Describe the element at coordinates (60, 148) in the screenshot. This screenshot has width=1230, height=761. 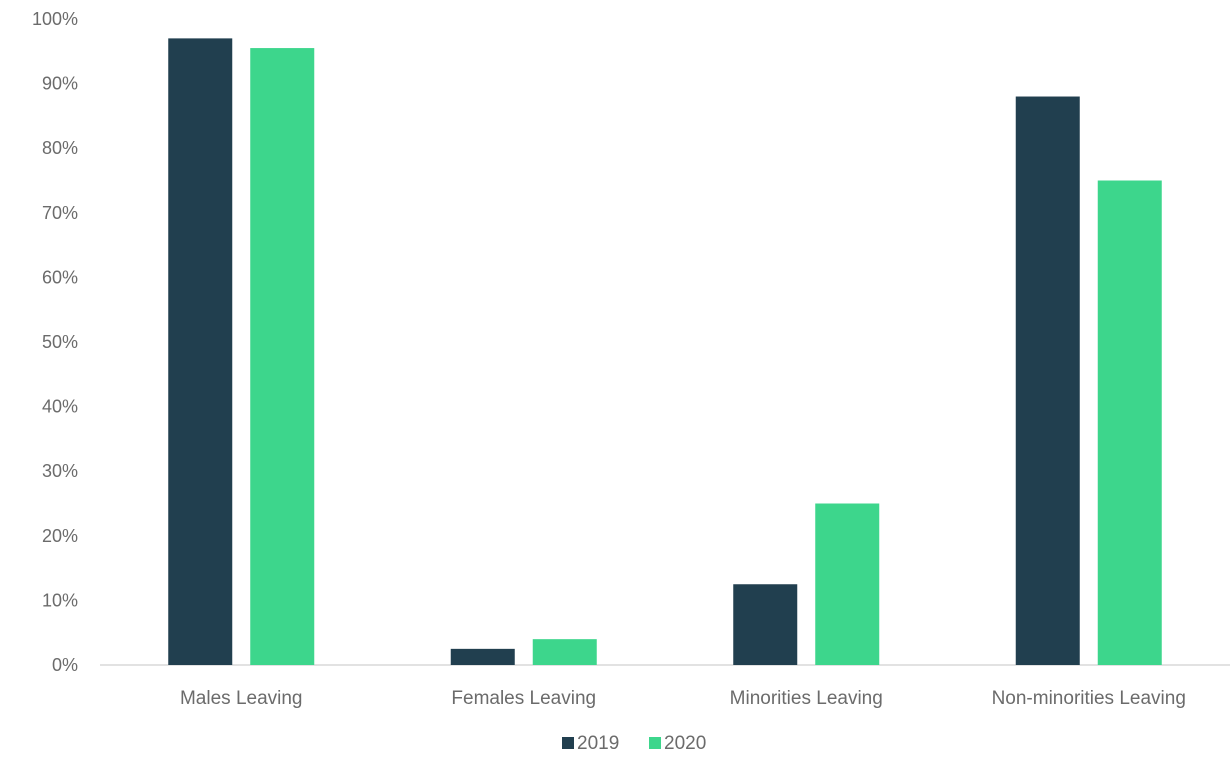
I see `y-tick-label: 80%` at that location.